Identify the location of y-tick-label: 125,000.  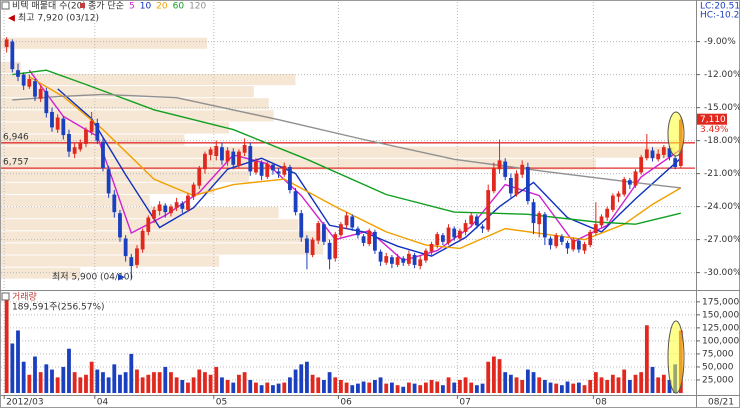
(720, 328).